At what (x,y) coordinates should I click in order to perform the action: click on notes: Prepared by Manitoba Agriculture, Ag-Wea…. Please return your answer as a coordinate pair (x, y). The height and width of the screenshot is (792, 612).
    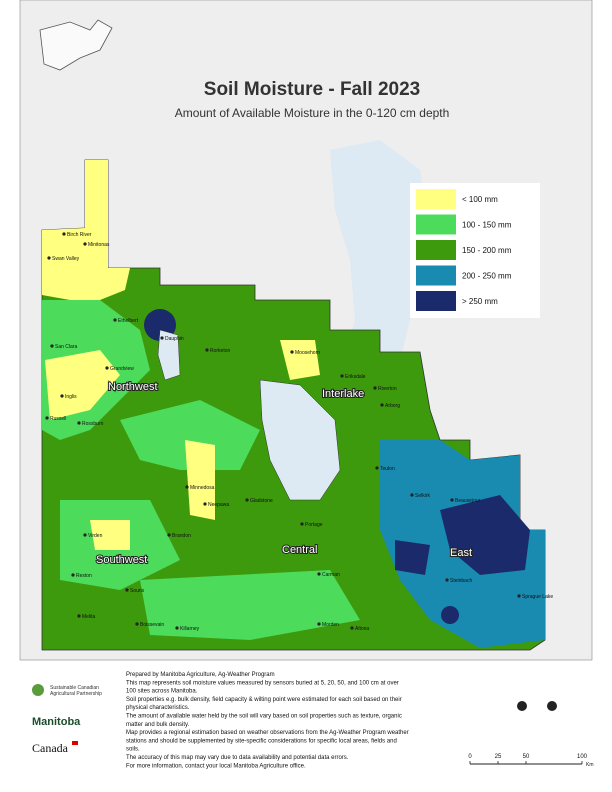
    Looking at the image, I should click on (267, 720).